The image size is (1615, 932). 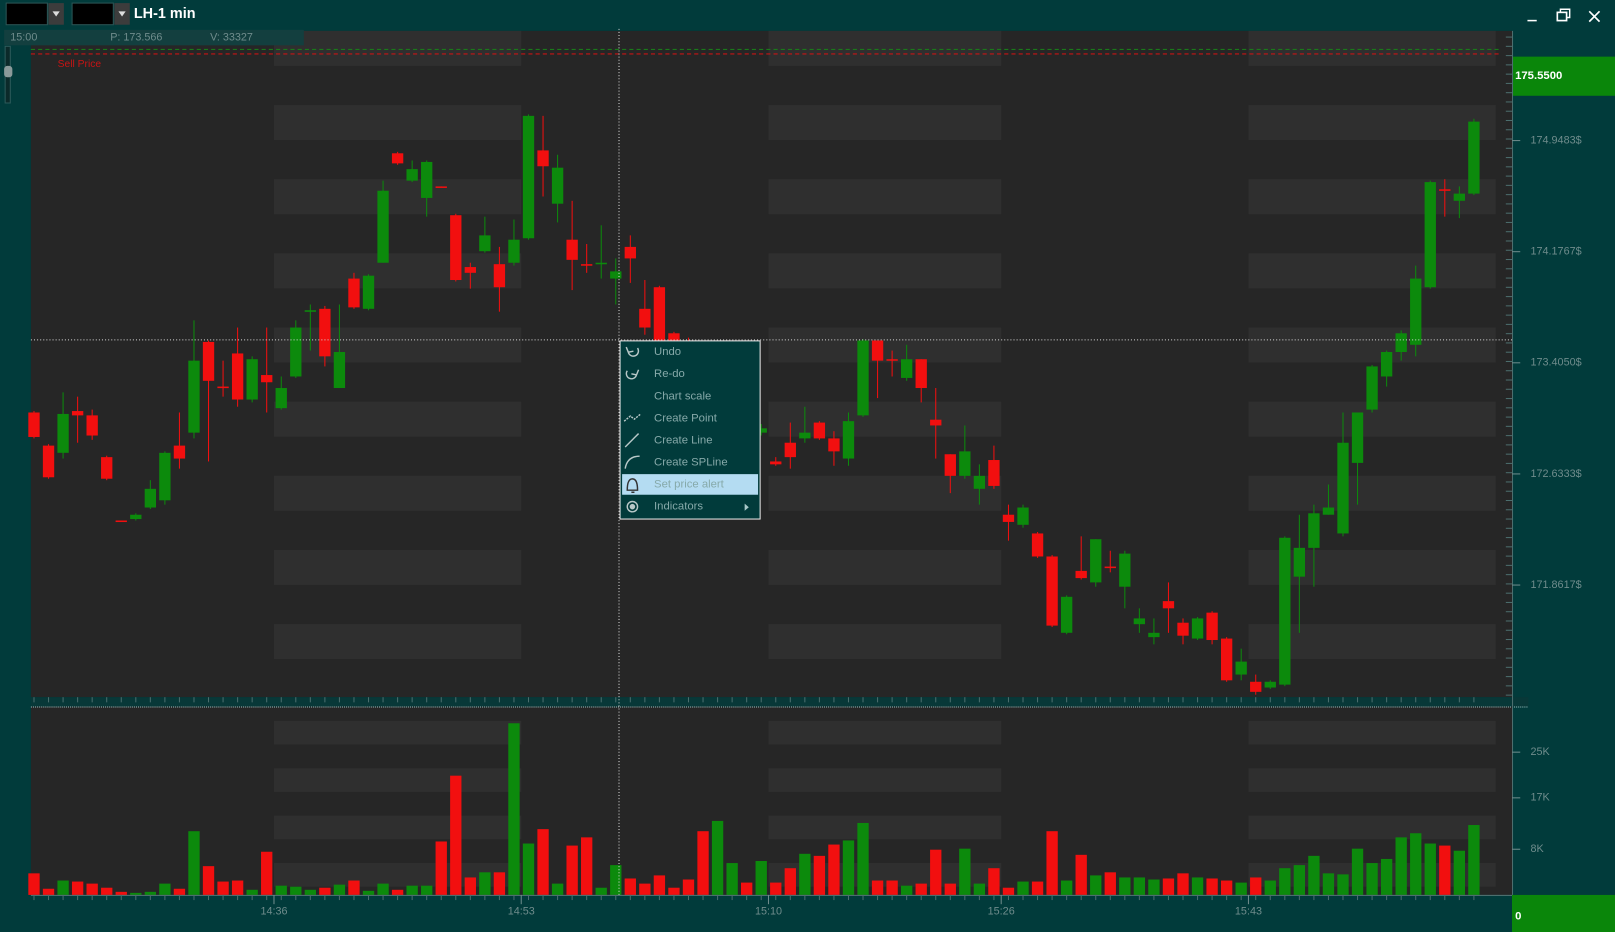 I want to click on menu-item-label: Create Line, so click(x=683, y=440).